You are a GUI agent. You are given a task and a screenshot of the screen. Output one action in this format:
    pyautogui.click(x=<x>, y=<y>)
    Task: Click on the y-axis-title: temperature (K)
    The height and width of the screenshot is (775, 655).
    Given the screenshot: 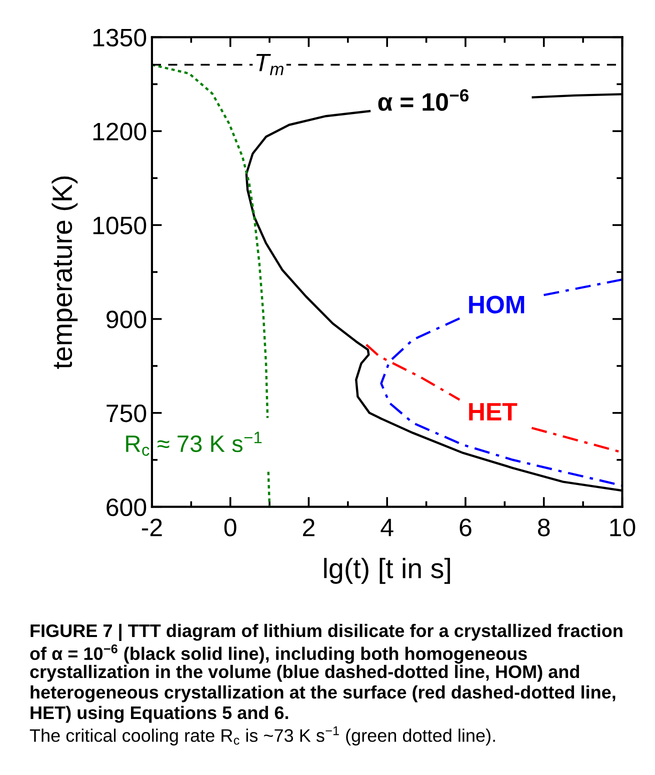 What is the action you would take?
    pyautogui.click(x=65, y=272)
    